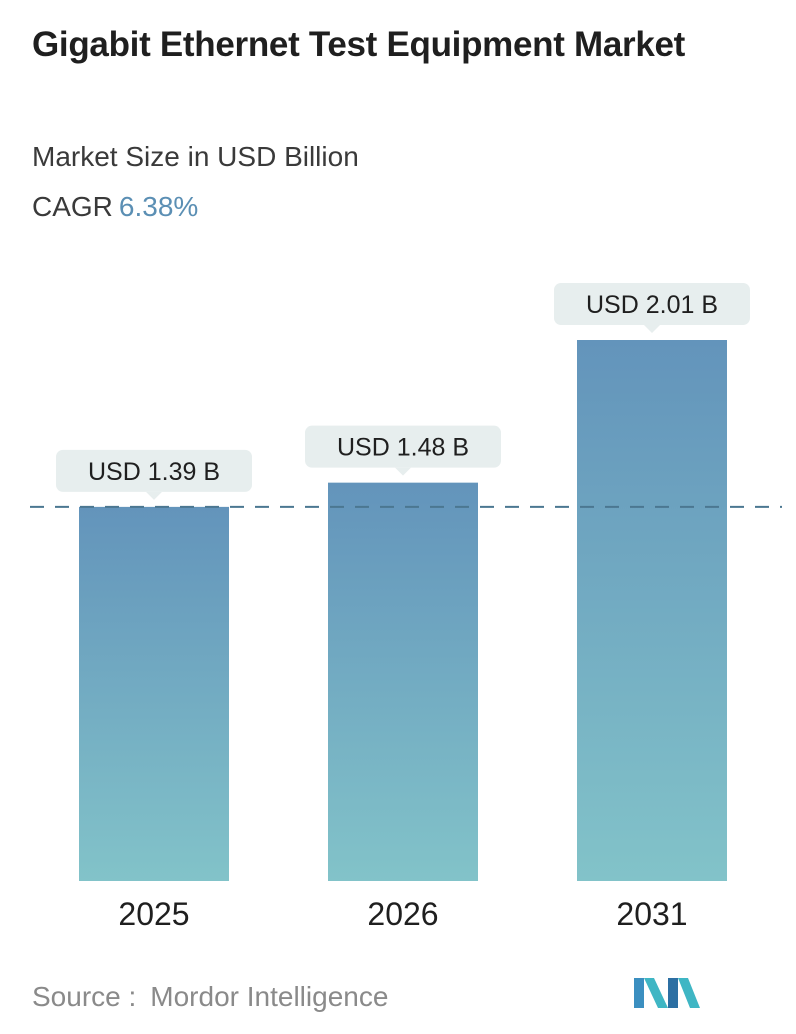  What do you see at coordinates (359, 44) in the screenshot?
I see `chart-title: Gigabit Ethernet Test Equipment Market` at bounding box center [359, 44].